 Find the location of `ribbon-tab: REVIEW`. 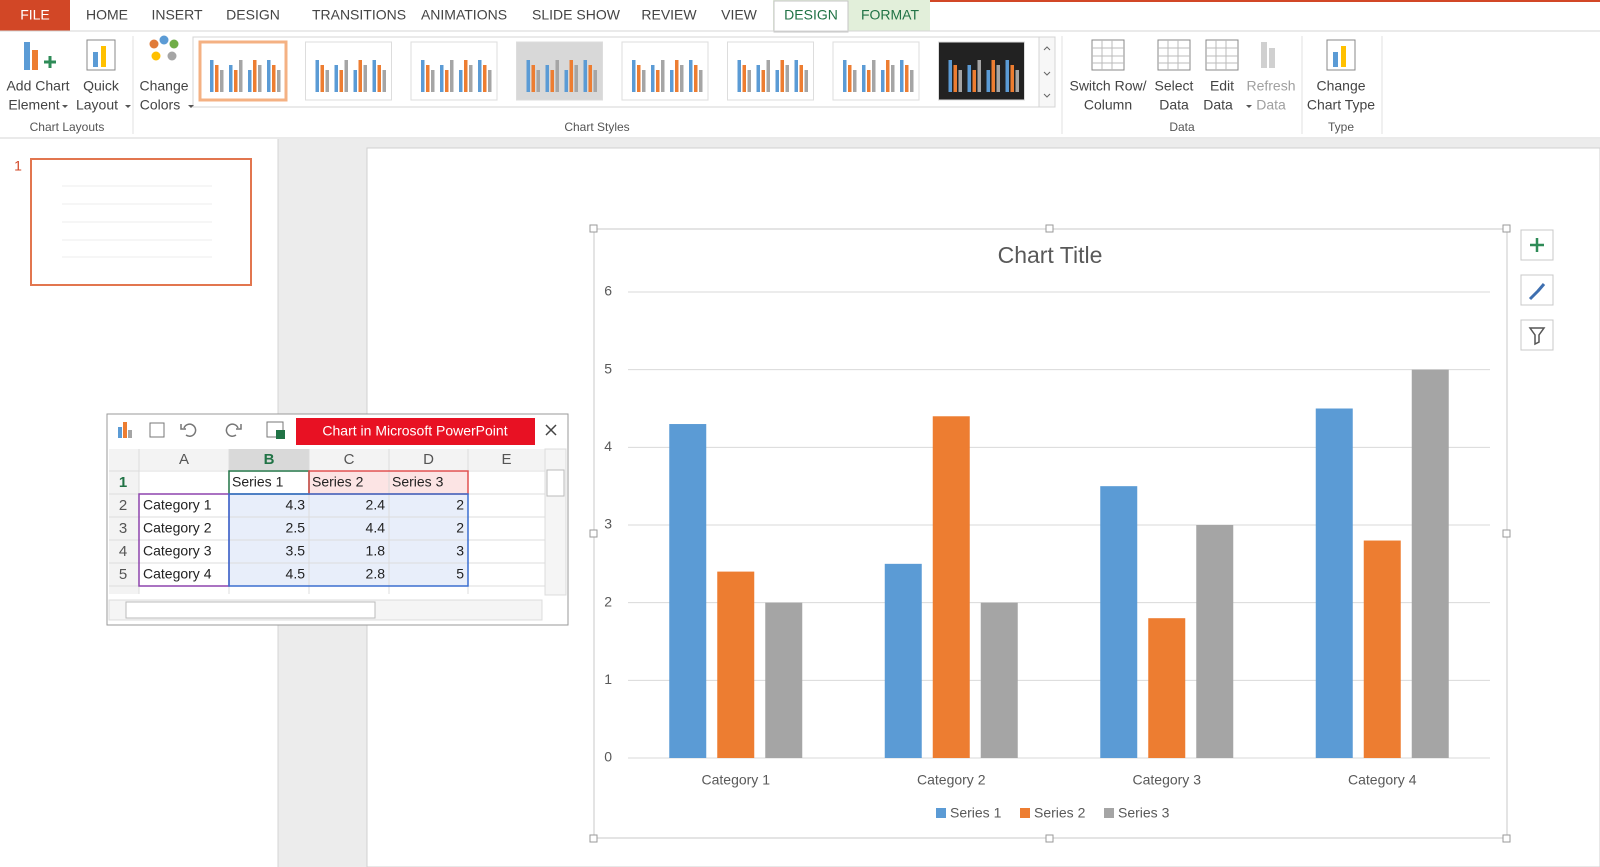

ribbon-tab: REVIEW is located at coordinates (669, 15).